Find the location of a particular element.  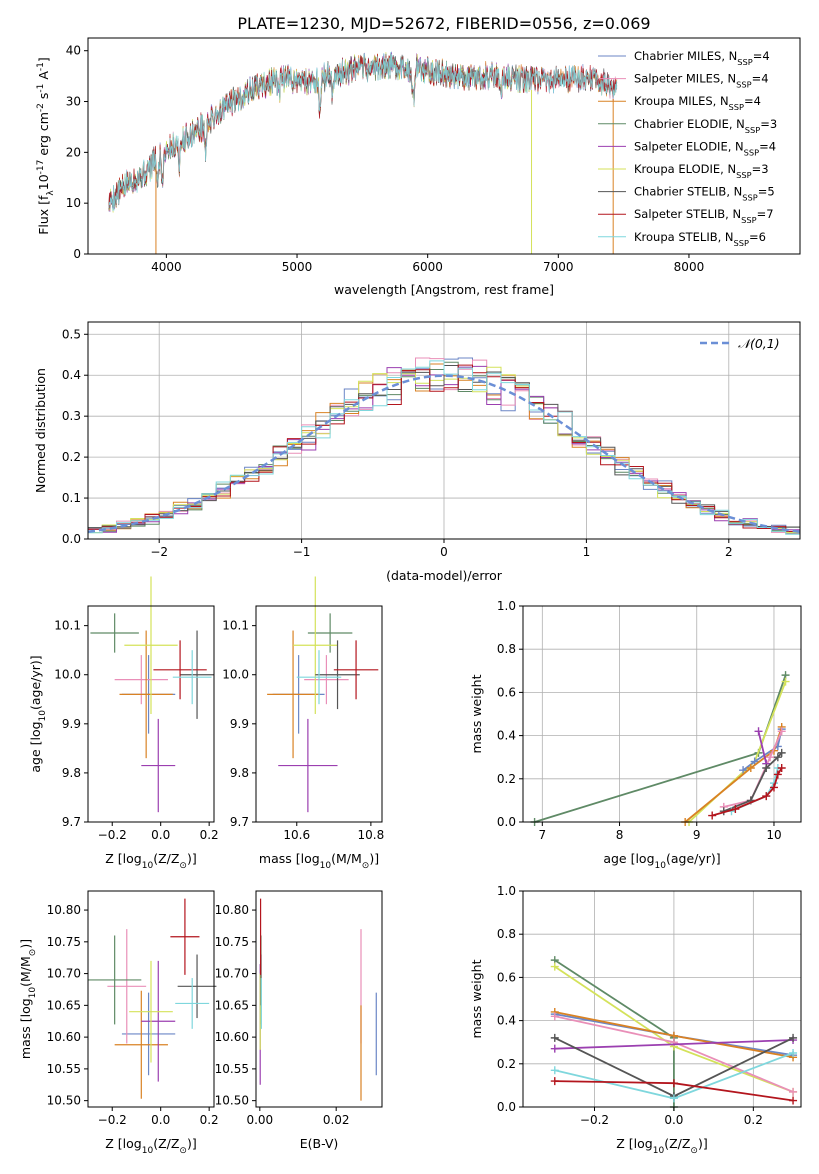

histogram-legend: 𝒩(0,1) is located at coordinates (740, 343).